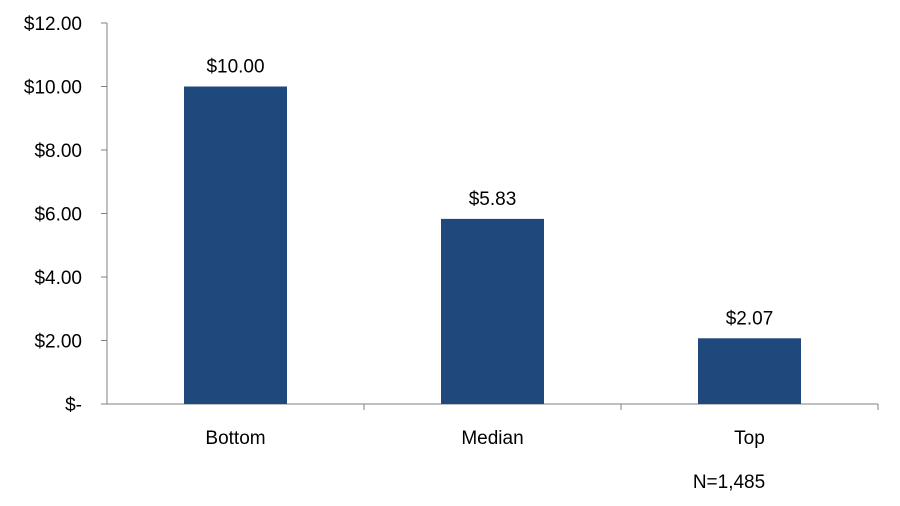 The image size is (900, 506). I want to click on category-label-top: Top, so click(749, 438).